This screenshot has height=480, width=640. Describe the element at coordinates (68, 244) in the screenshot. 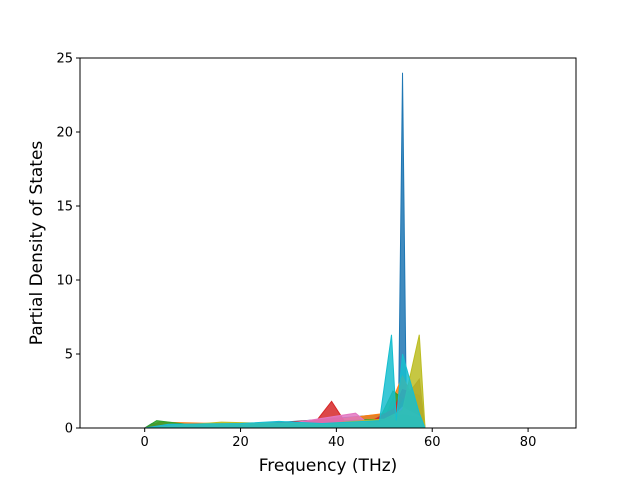

I see `y-axis-ticks: 0 5 10 15 20 25` at that location.